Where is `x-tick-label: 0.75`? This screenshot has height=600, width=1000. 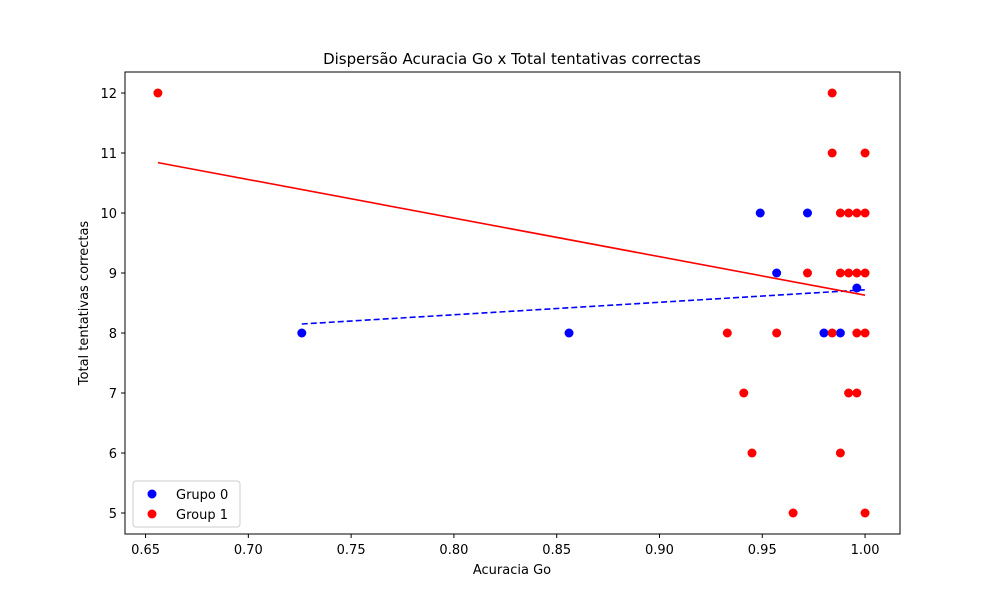 x-tick-label: 0.75 is located at coordinates (351, 550).